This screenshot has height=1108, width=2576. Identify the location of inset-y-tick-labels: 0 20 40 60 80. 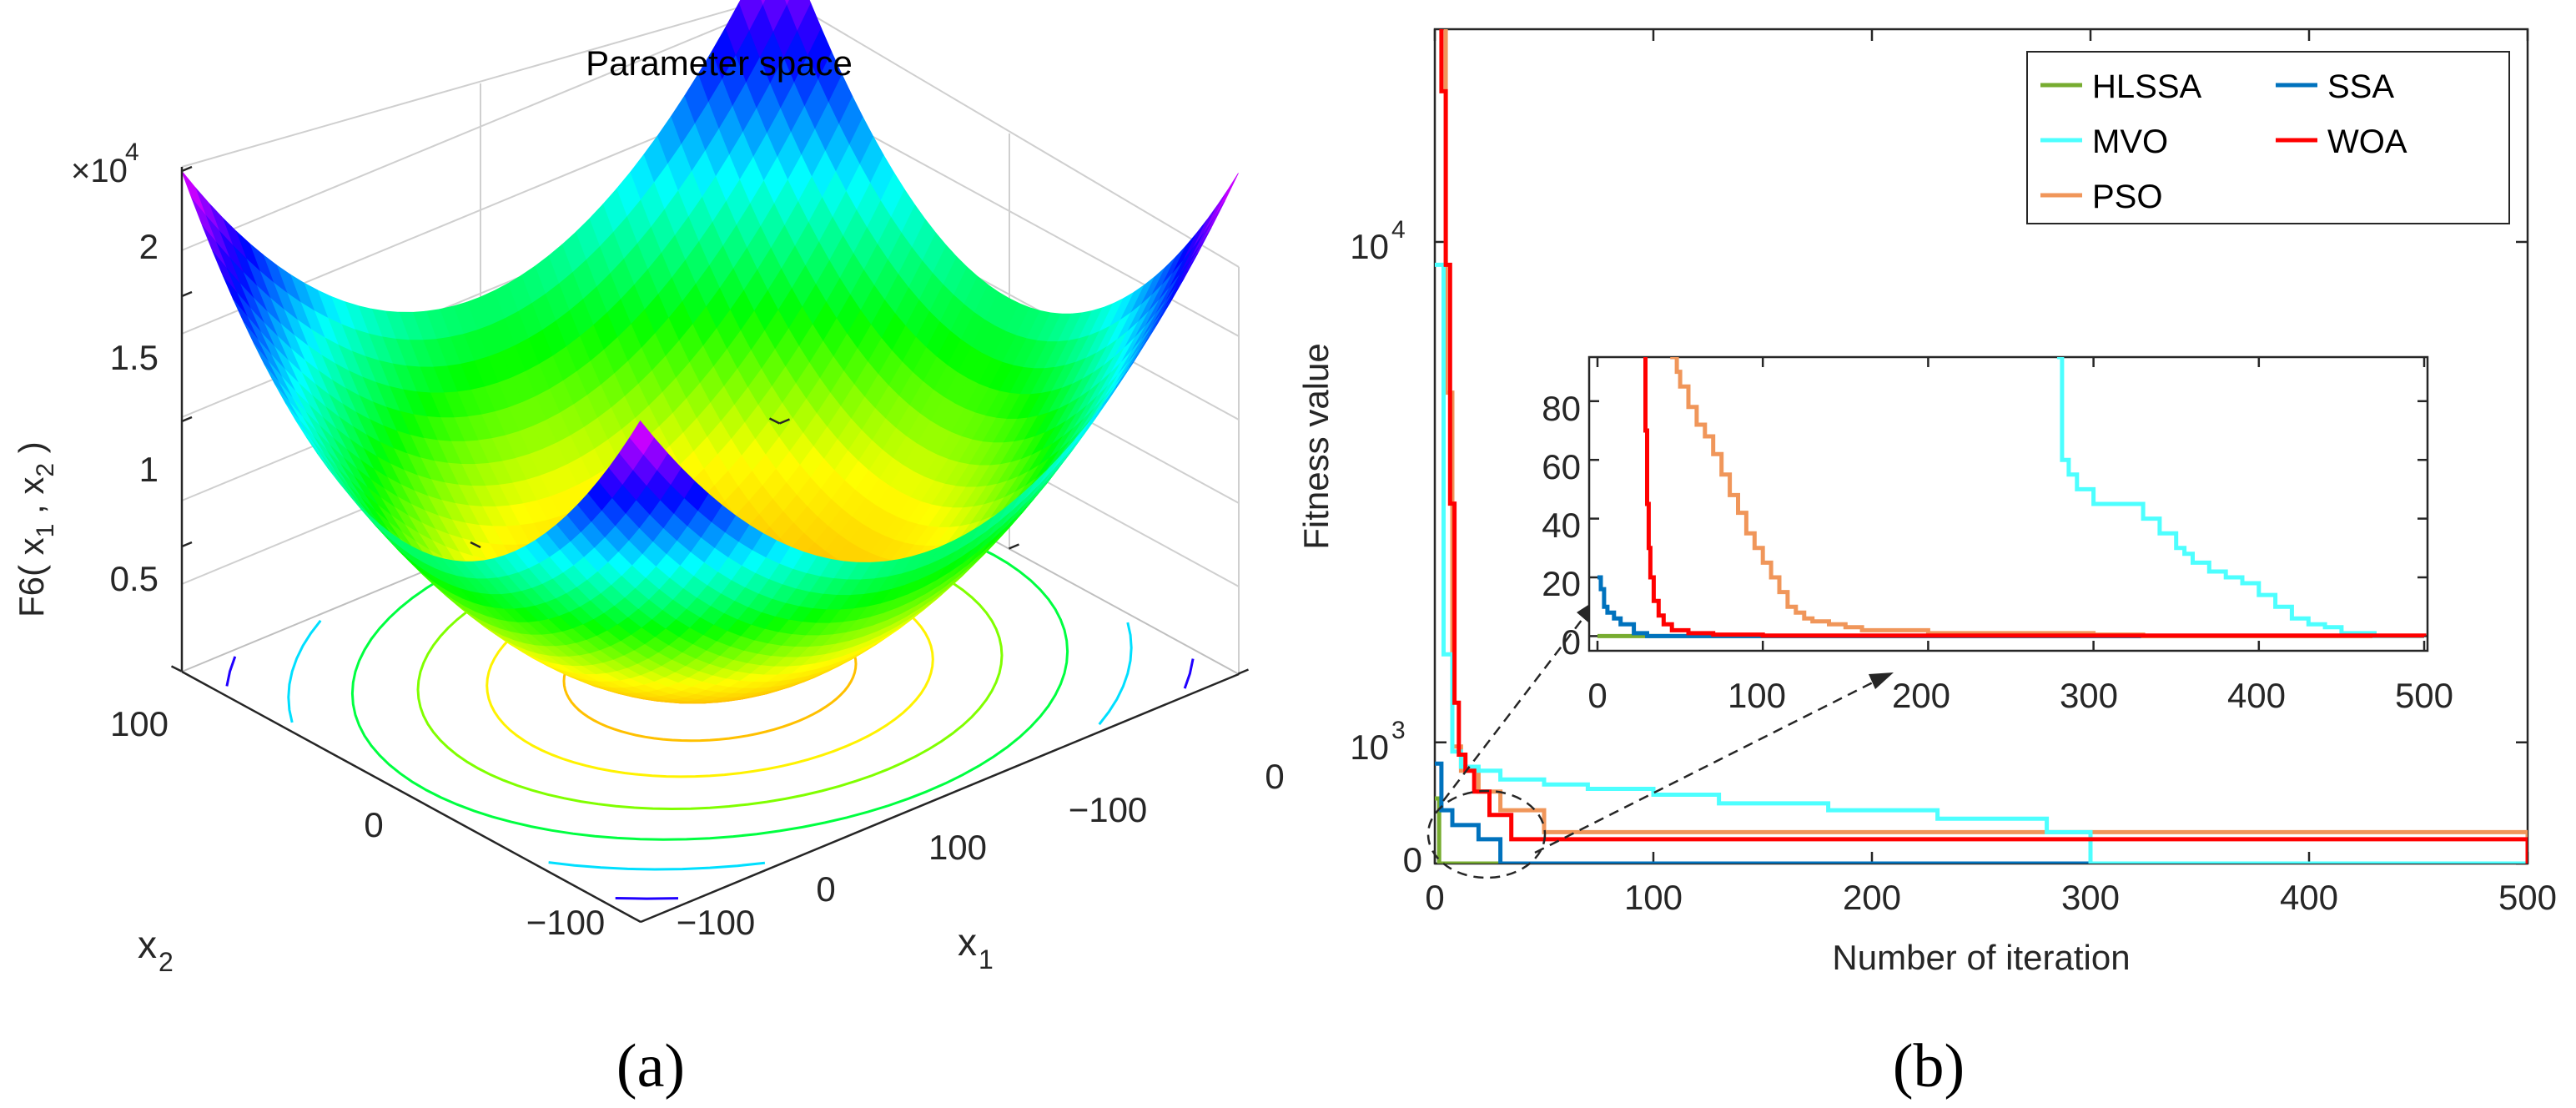
(1561, 525).